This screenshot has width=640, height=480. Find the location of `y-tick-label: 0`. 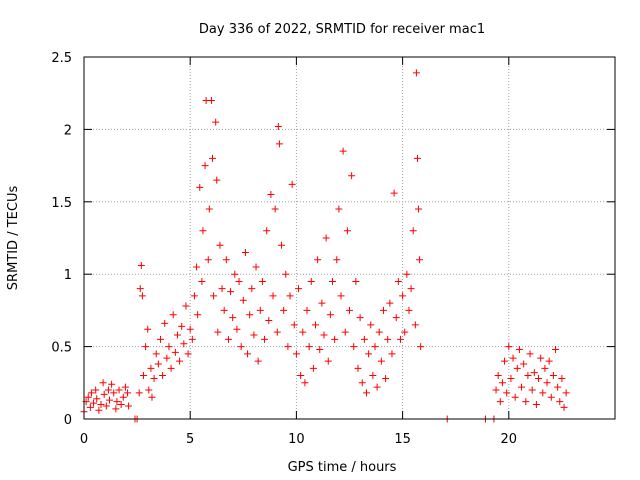

y-tick-label: 0 is located at coordinates (68, 420).